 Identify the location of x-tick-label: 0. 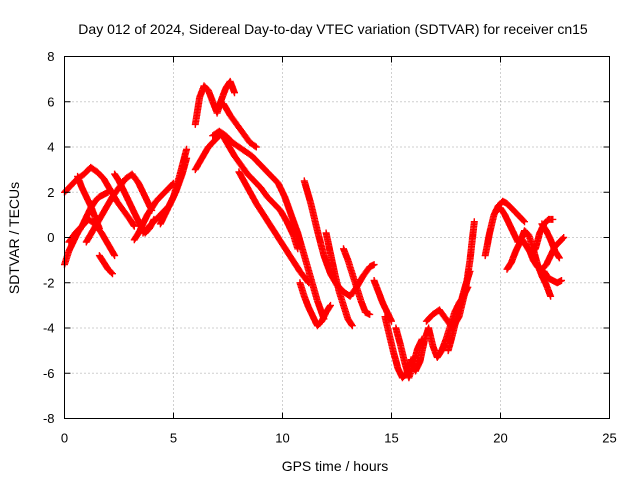
(64, 438).